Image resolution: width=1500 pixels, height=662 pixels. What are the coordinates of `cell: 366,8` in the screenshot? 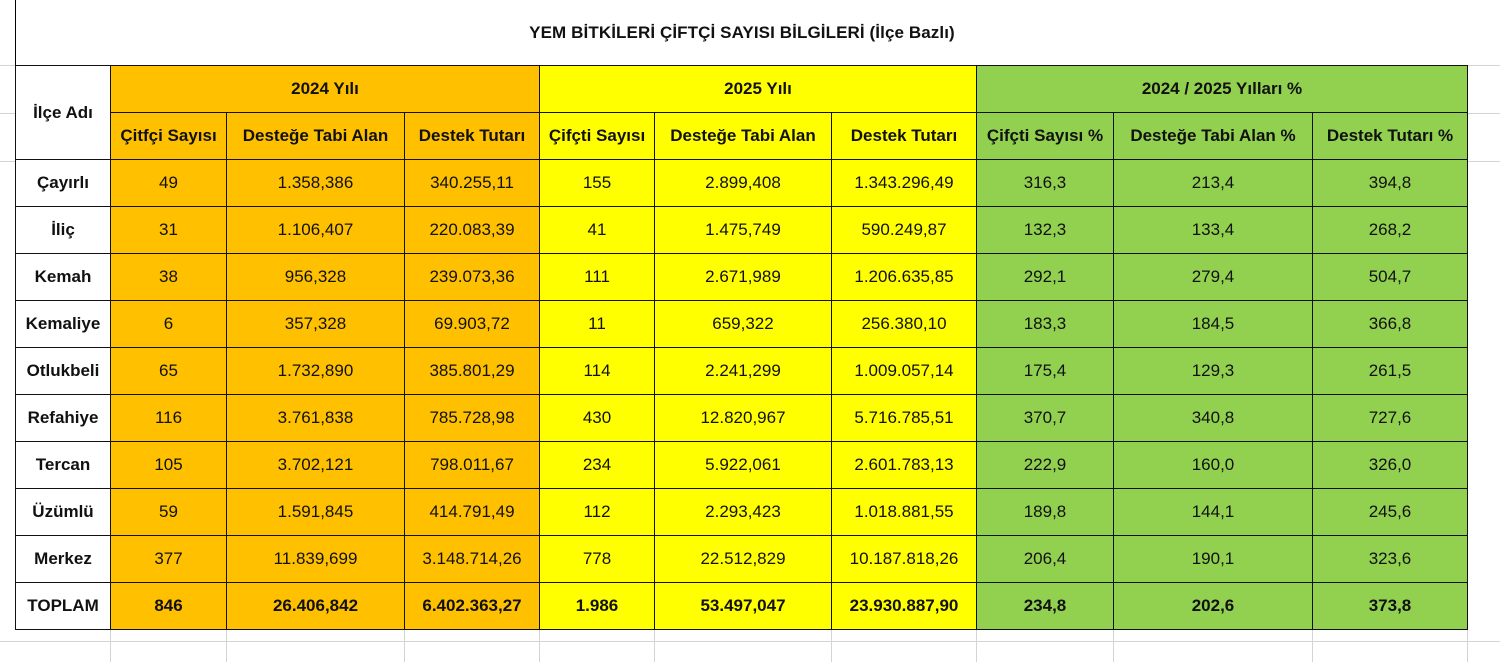 It's located at (1390, 324).